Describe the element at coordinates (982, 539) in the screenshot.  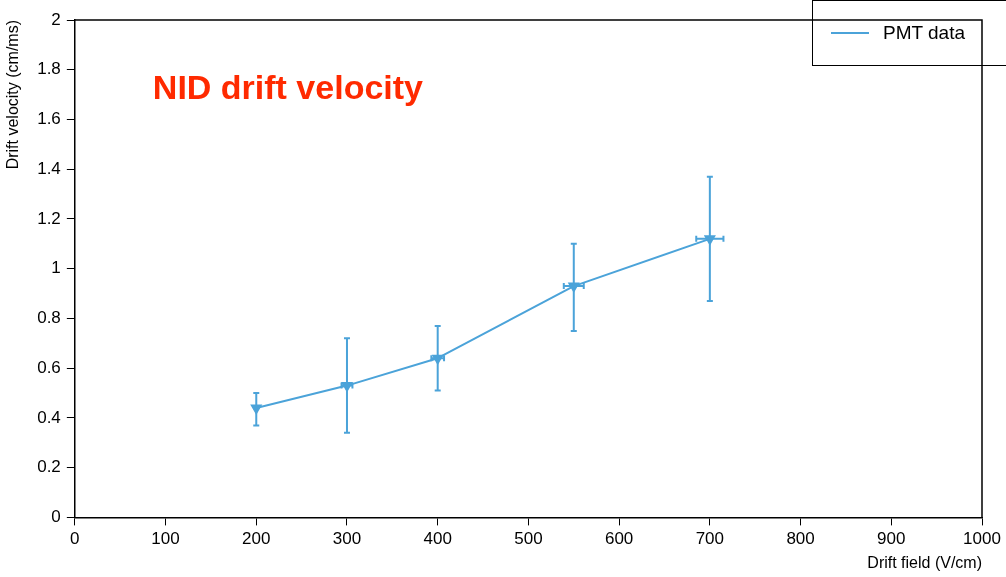
I see `x-tick-label: 1000` at that location.